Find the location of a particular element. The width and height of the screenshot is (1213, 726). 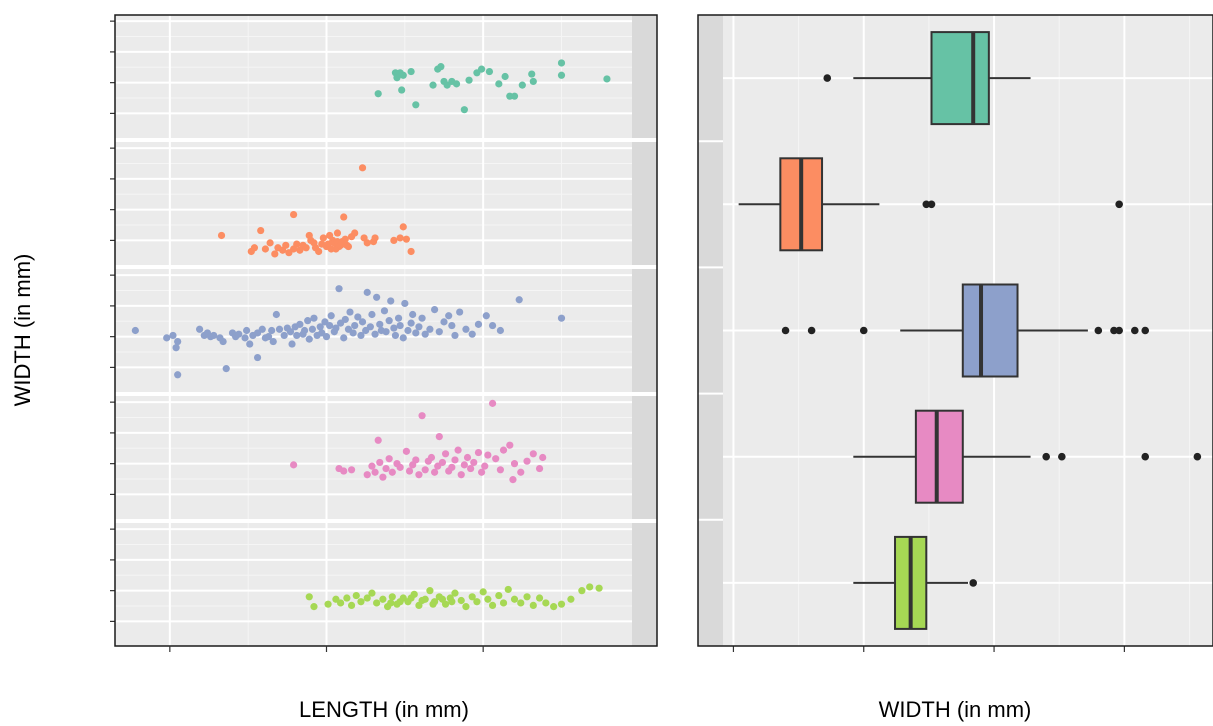

facet-strip is located at coordinates (644, 457).